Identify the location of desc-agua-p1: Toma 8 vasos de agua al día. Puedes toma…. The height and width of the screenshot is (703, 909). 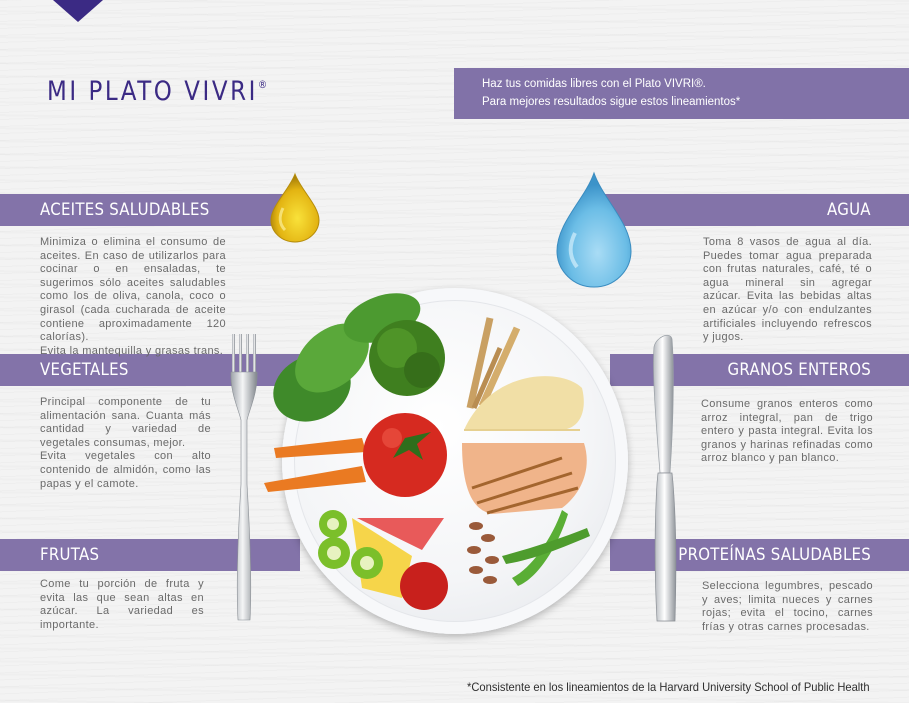
(787, 290).